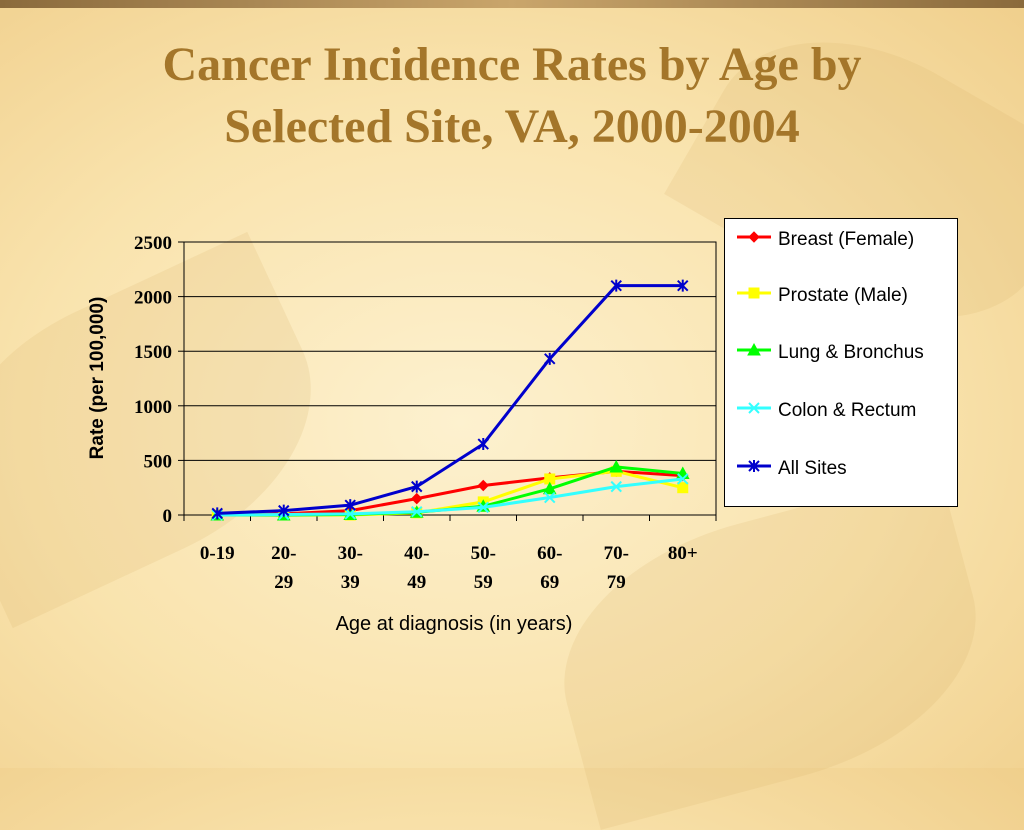 This screenshot has height=830, width=1024. What do you see at coordinates (512, 64) in the screenshot?
I see `title-line-1: Cancer Incidence Rates by Age by` at bounding box center [512, 64].